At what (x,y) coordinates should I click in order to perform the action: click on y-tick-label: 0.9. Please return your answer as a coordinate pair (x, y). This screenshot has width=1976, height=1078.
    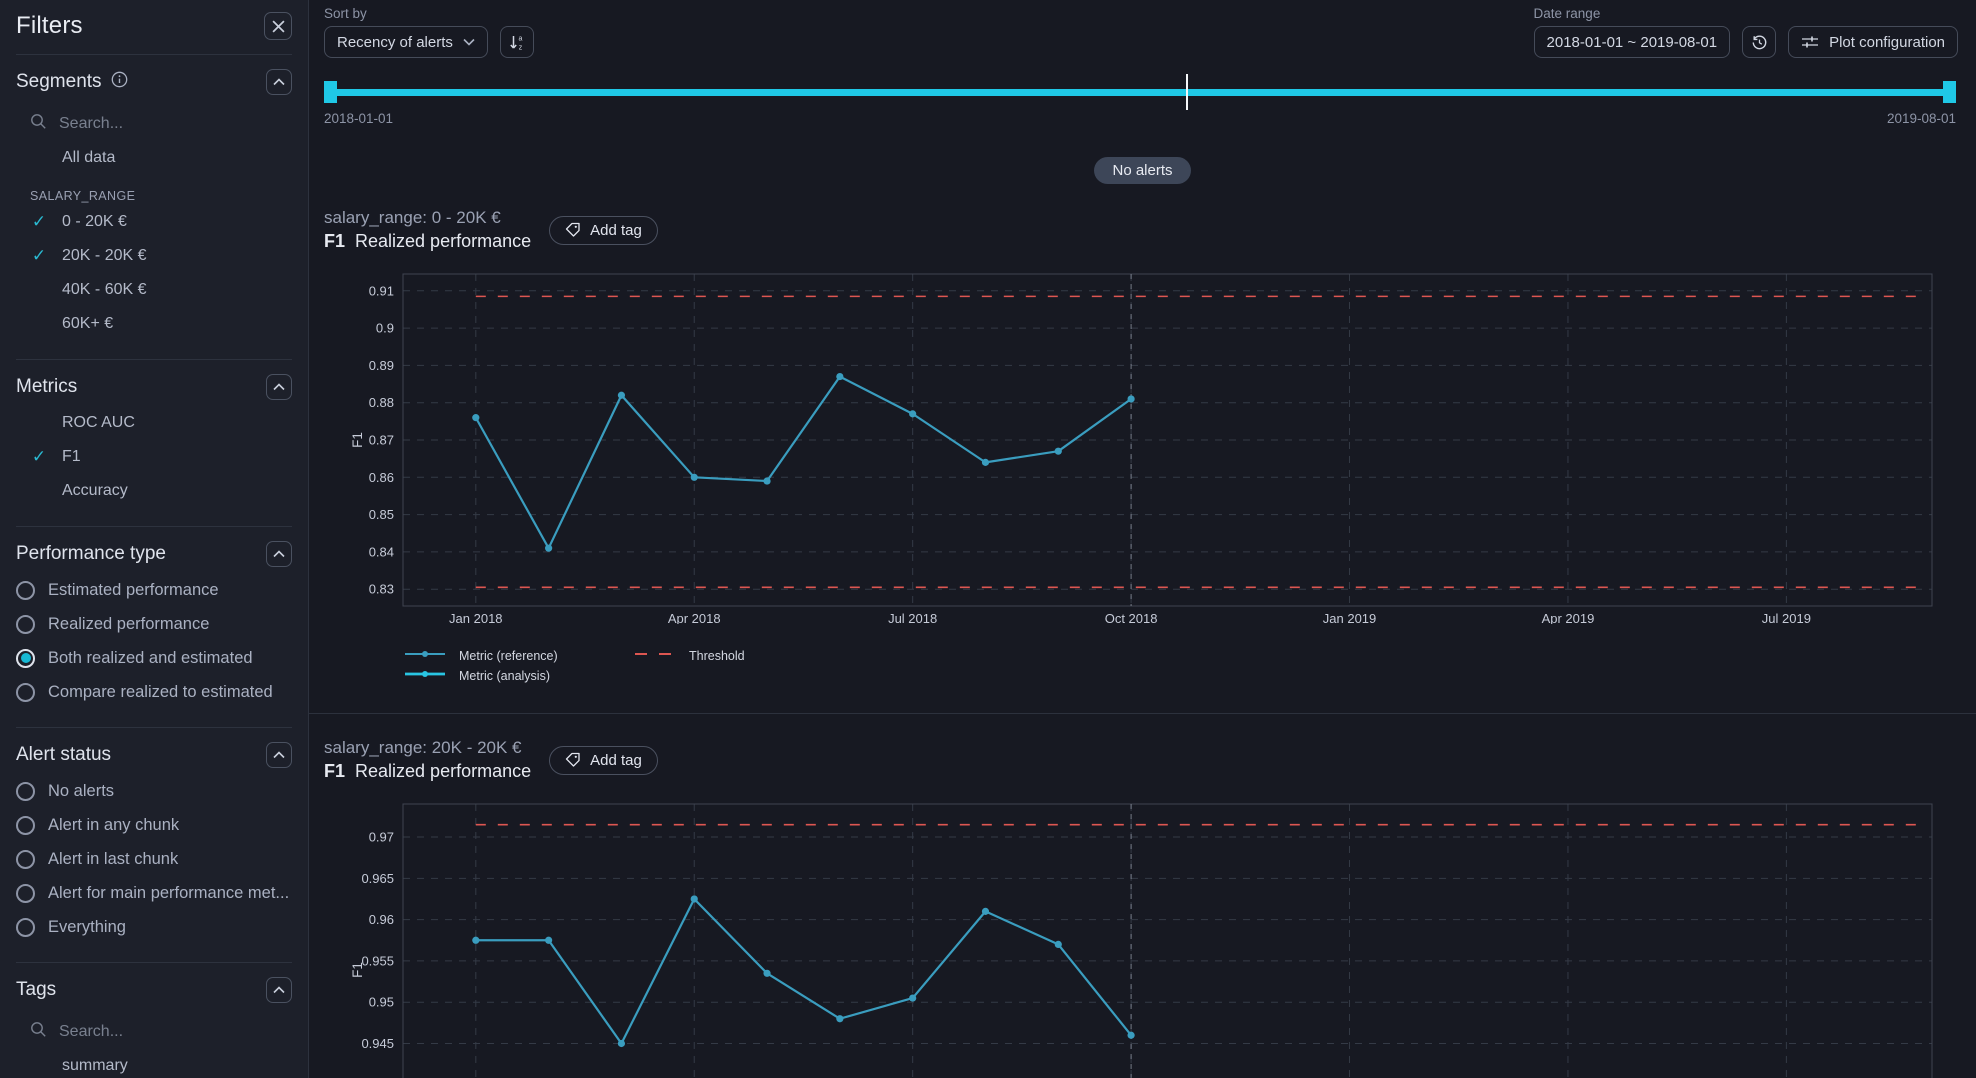
    Looking at the image, I should click on (385, 328).